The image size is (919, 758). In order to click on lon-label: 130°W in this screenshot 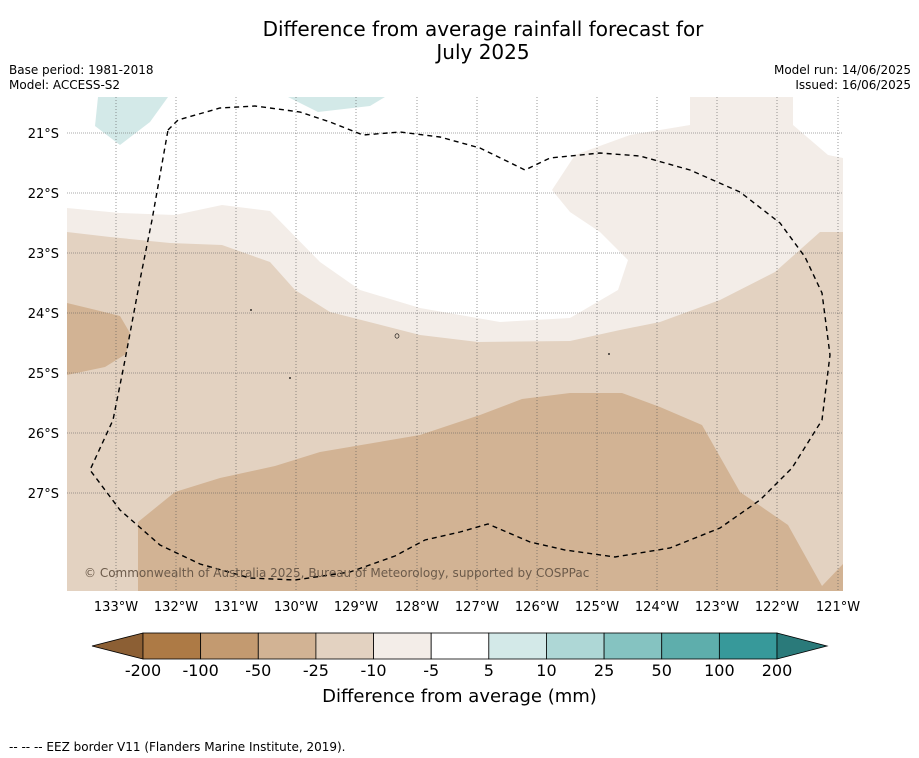, I will do `click(296, 607)`.